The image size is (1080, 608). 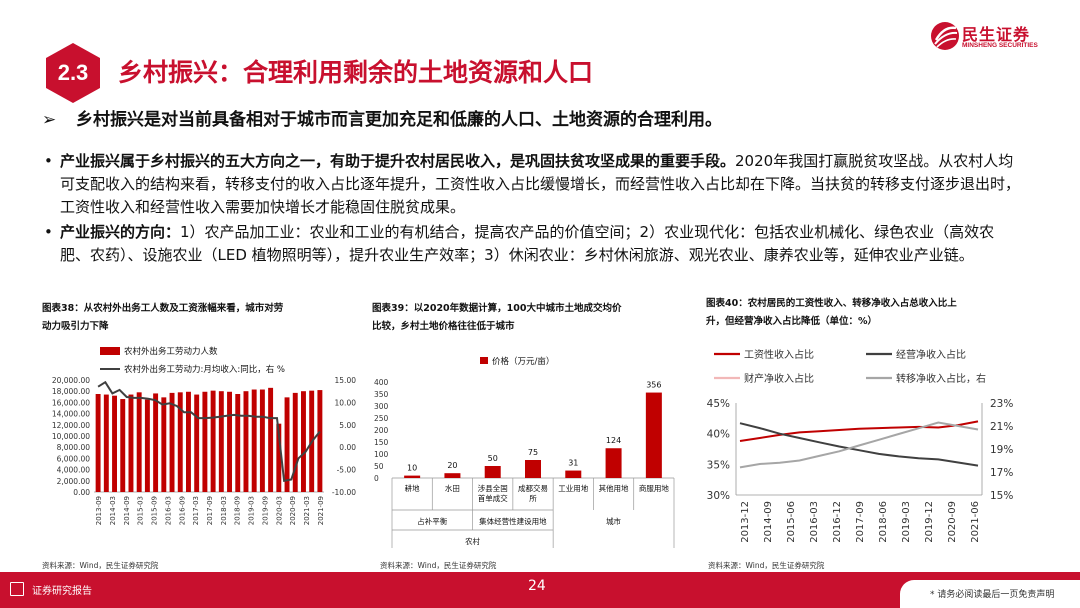 What do you see at coordinates (381, 442) in the screenshot?
I see `y-tick-label: 150` at bounding box center [381, 442].